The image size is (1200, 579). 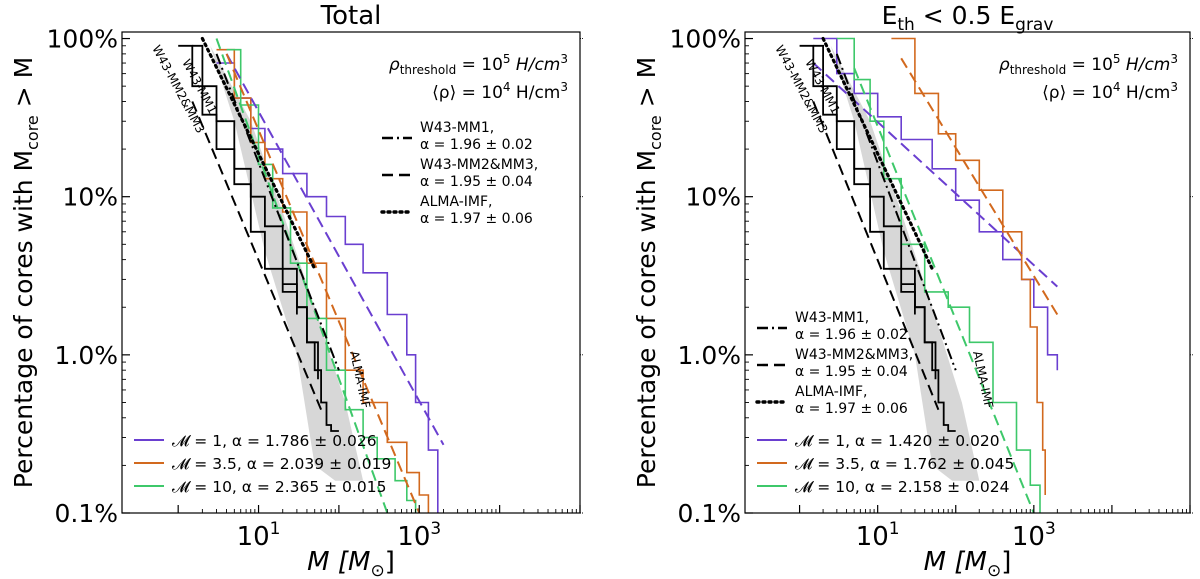 What do you see at coordinates (709, 513) in the screenshot?
I see `y-tick-label: 0.1%` at bounding box center [709, 513].